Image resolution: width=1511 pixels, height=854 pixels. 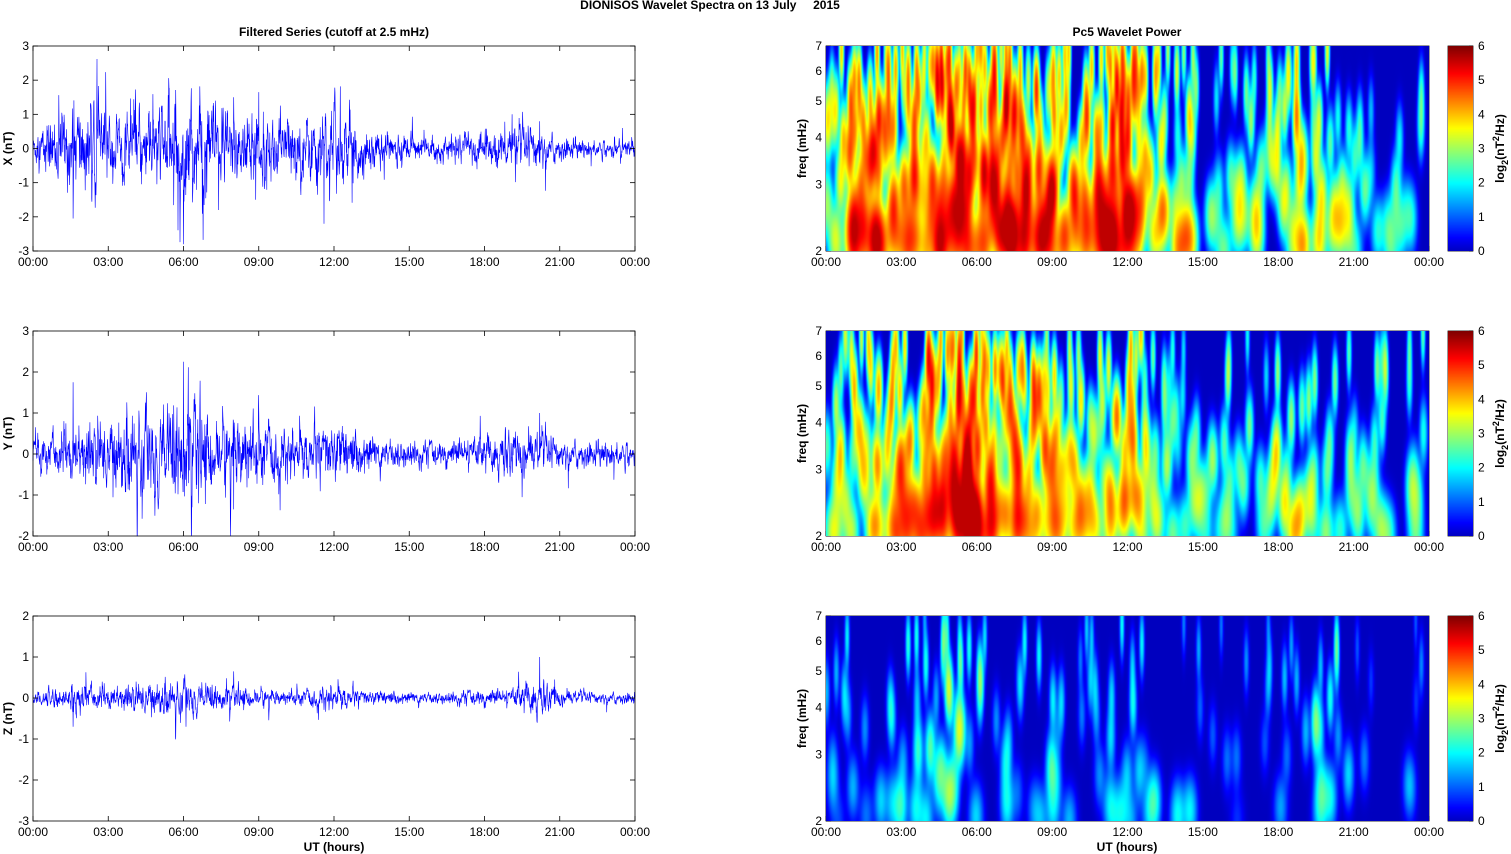 What do you see at coordinates (334, 847) in the screenshot?
I see `left-xlabel: UT (hours)` at bounding box center [334, 847].